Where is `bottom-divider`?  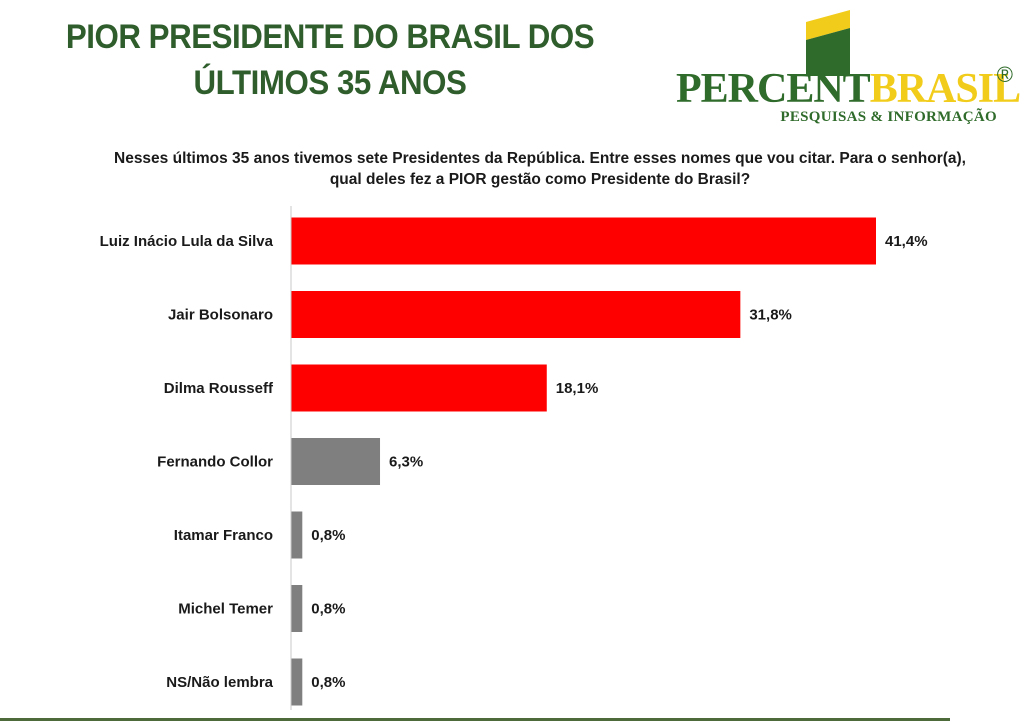 bottom-divider is located at coordinates (475, 719).